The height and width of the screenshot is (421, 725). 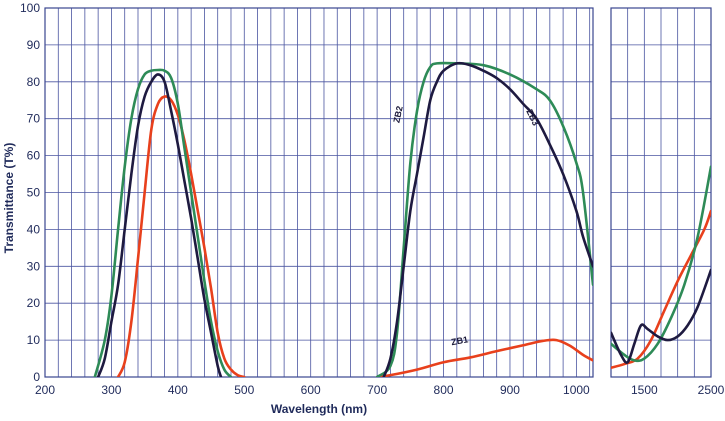 What do you see at coordinates (34, 266) in the screenshot?
I see `y-tick-label: 30` at bounding box center [34, 266].